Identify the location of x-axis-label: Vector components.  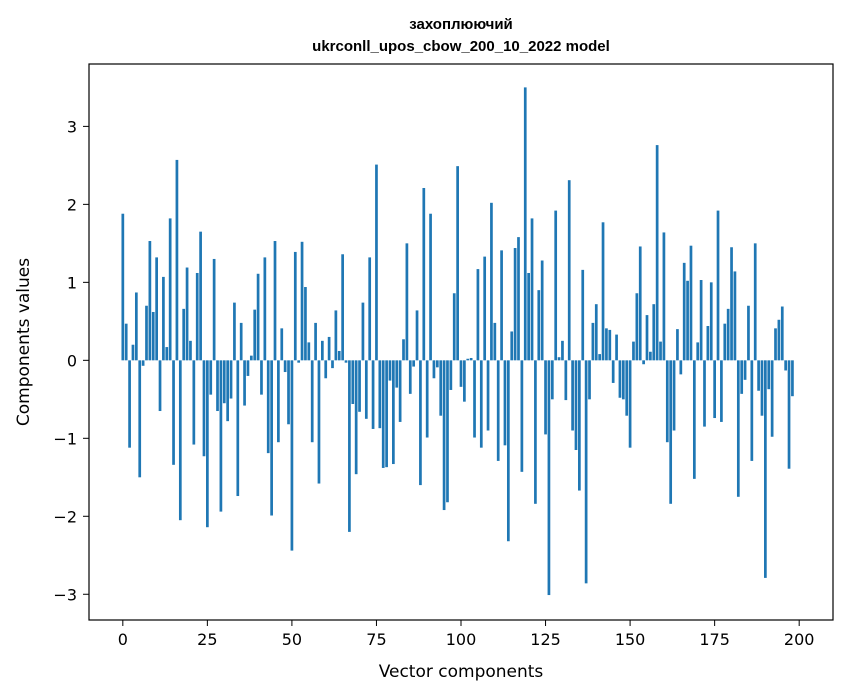
(461, 672).